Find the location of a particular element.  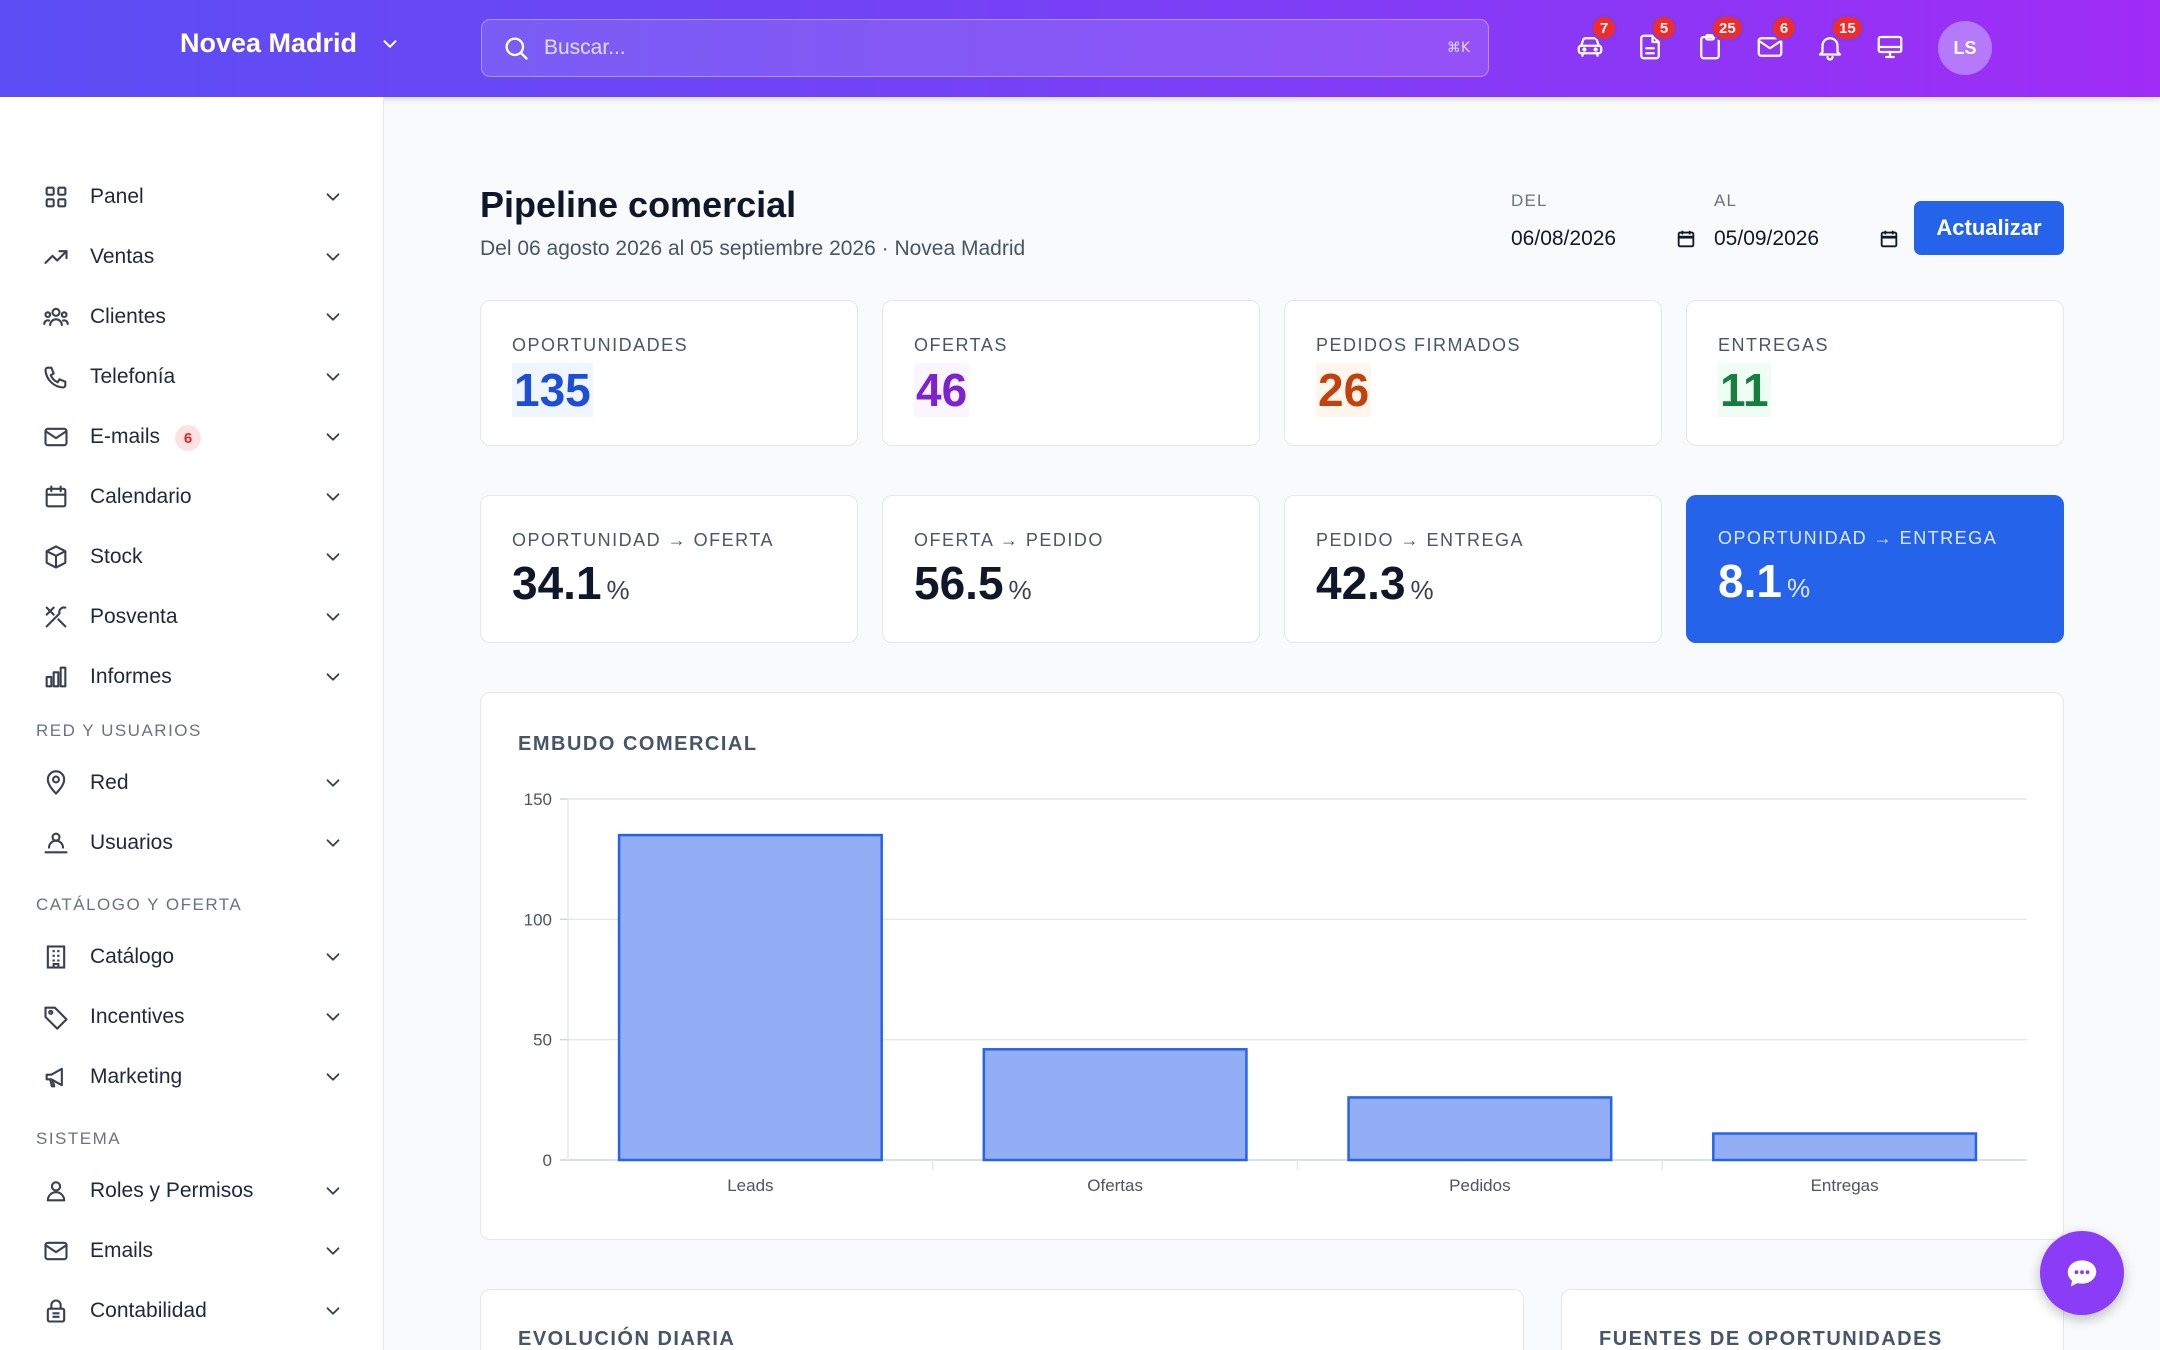

sidebar-item-posventa: Posventa is located at coordinates (192, 617).